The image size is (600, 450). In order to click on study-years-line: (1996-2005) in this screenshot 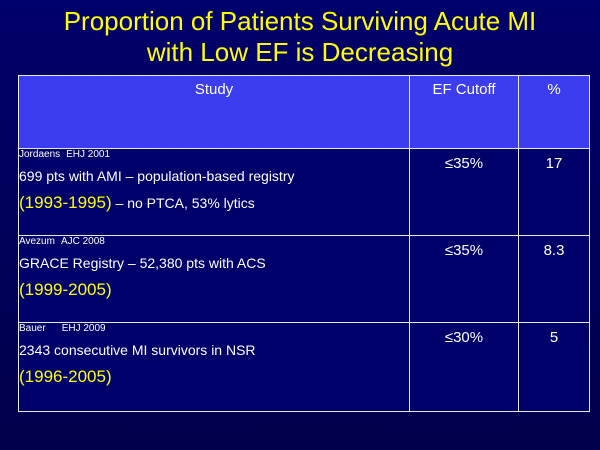, I will do `click(214, 377)`.